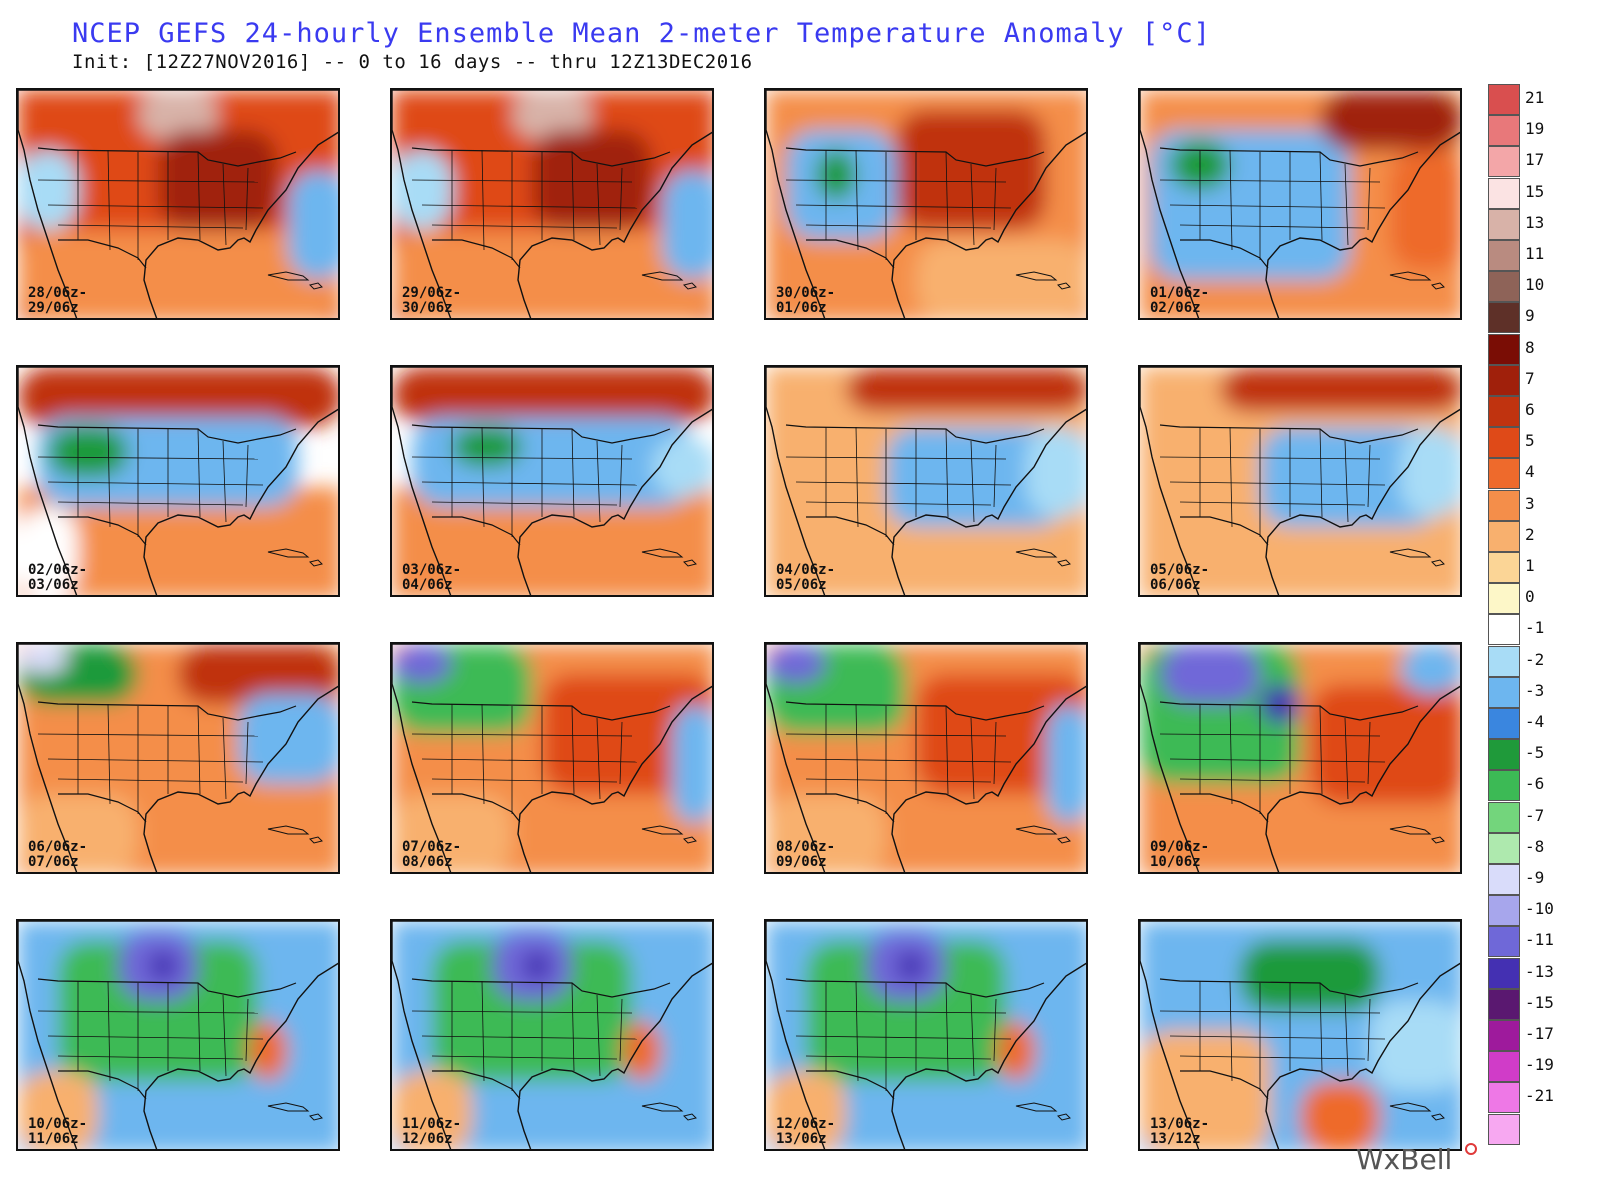 Image resolution: width=1600 pixels, height=1200 pixels. What do you see at coordinates (432, 847) in the screenshot?
I see `valid-time-start: 07/06z-` at bounding box center [432, 847].